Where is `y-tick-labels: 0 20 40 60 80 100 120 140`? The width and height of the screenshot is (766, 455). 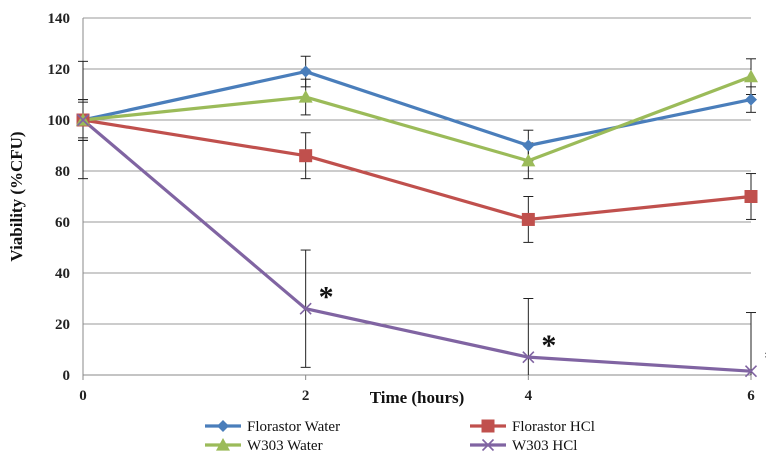 y-tick-labels: 0 20 40 60 80 100 120 140 is located at coordinates (59, 197).